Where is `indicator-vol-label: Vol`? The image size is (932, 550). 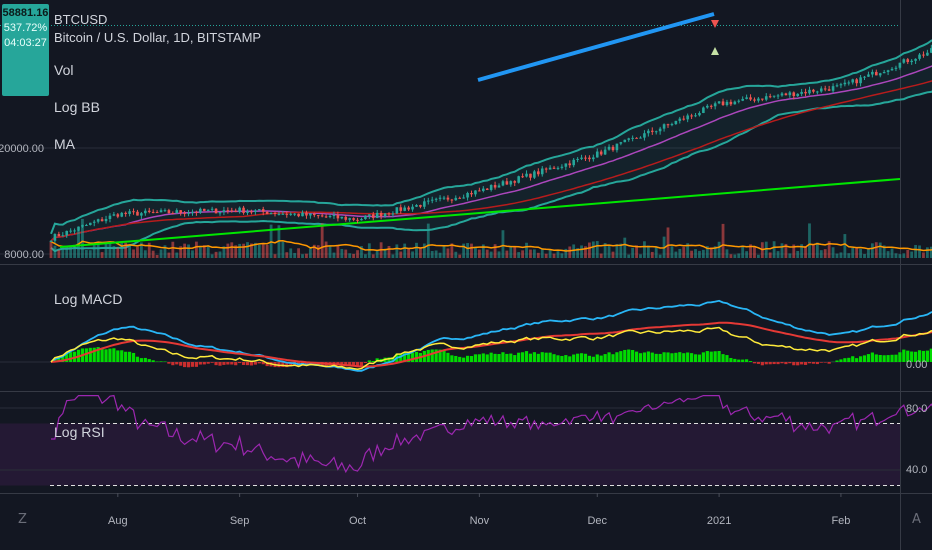
indicator-vol-label: Vol is located at coordinates (63, 70).